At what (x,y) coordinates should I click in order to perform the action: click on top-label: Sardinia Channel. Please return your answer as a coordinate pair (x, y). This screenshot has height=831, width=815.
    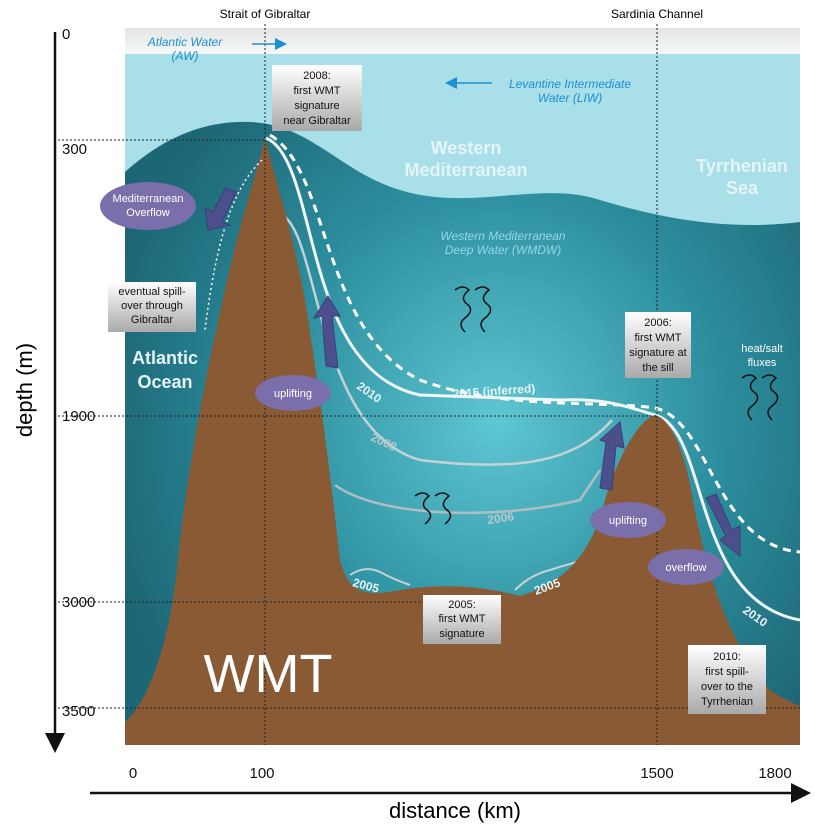
    Looking at the image, I should click on (657, 14).